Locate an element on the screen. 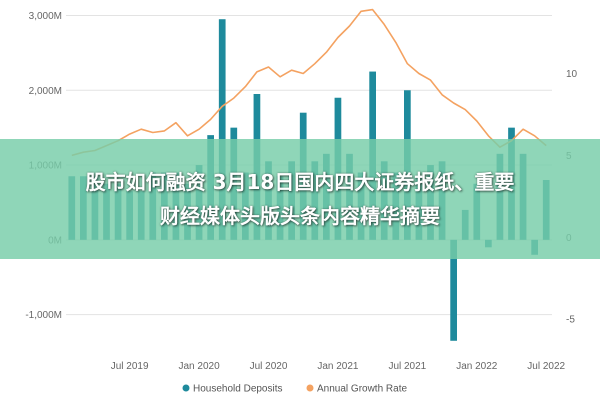 The height and width of the screenshot is (400, 600). y-left-tick-label: 2,000M is located at coordinates (45, 91).